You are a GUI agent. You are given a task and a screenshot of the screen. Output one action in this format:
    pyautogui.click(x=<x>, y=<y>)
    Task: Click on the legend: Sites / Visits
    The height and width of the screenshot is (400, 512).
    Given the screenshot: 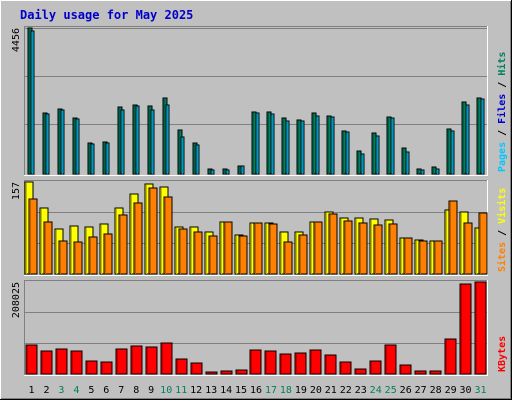 What is the action you would take?
    pyautogui.click(x=502, y=230)
    